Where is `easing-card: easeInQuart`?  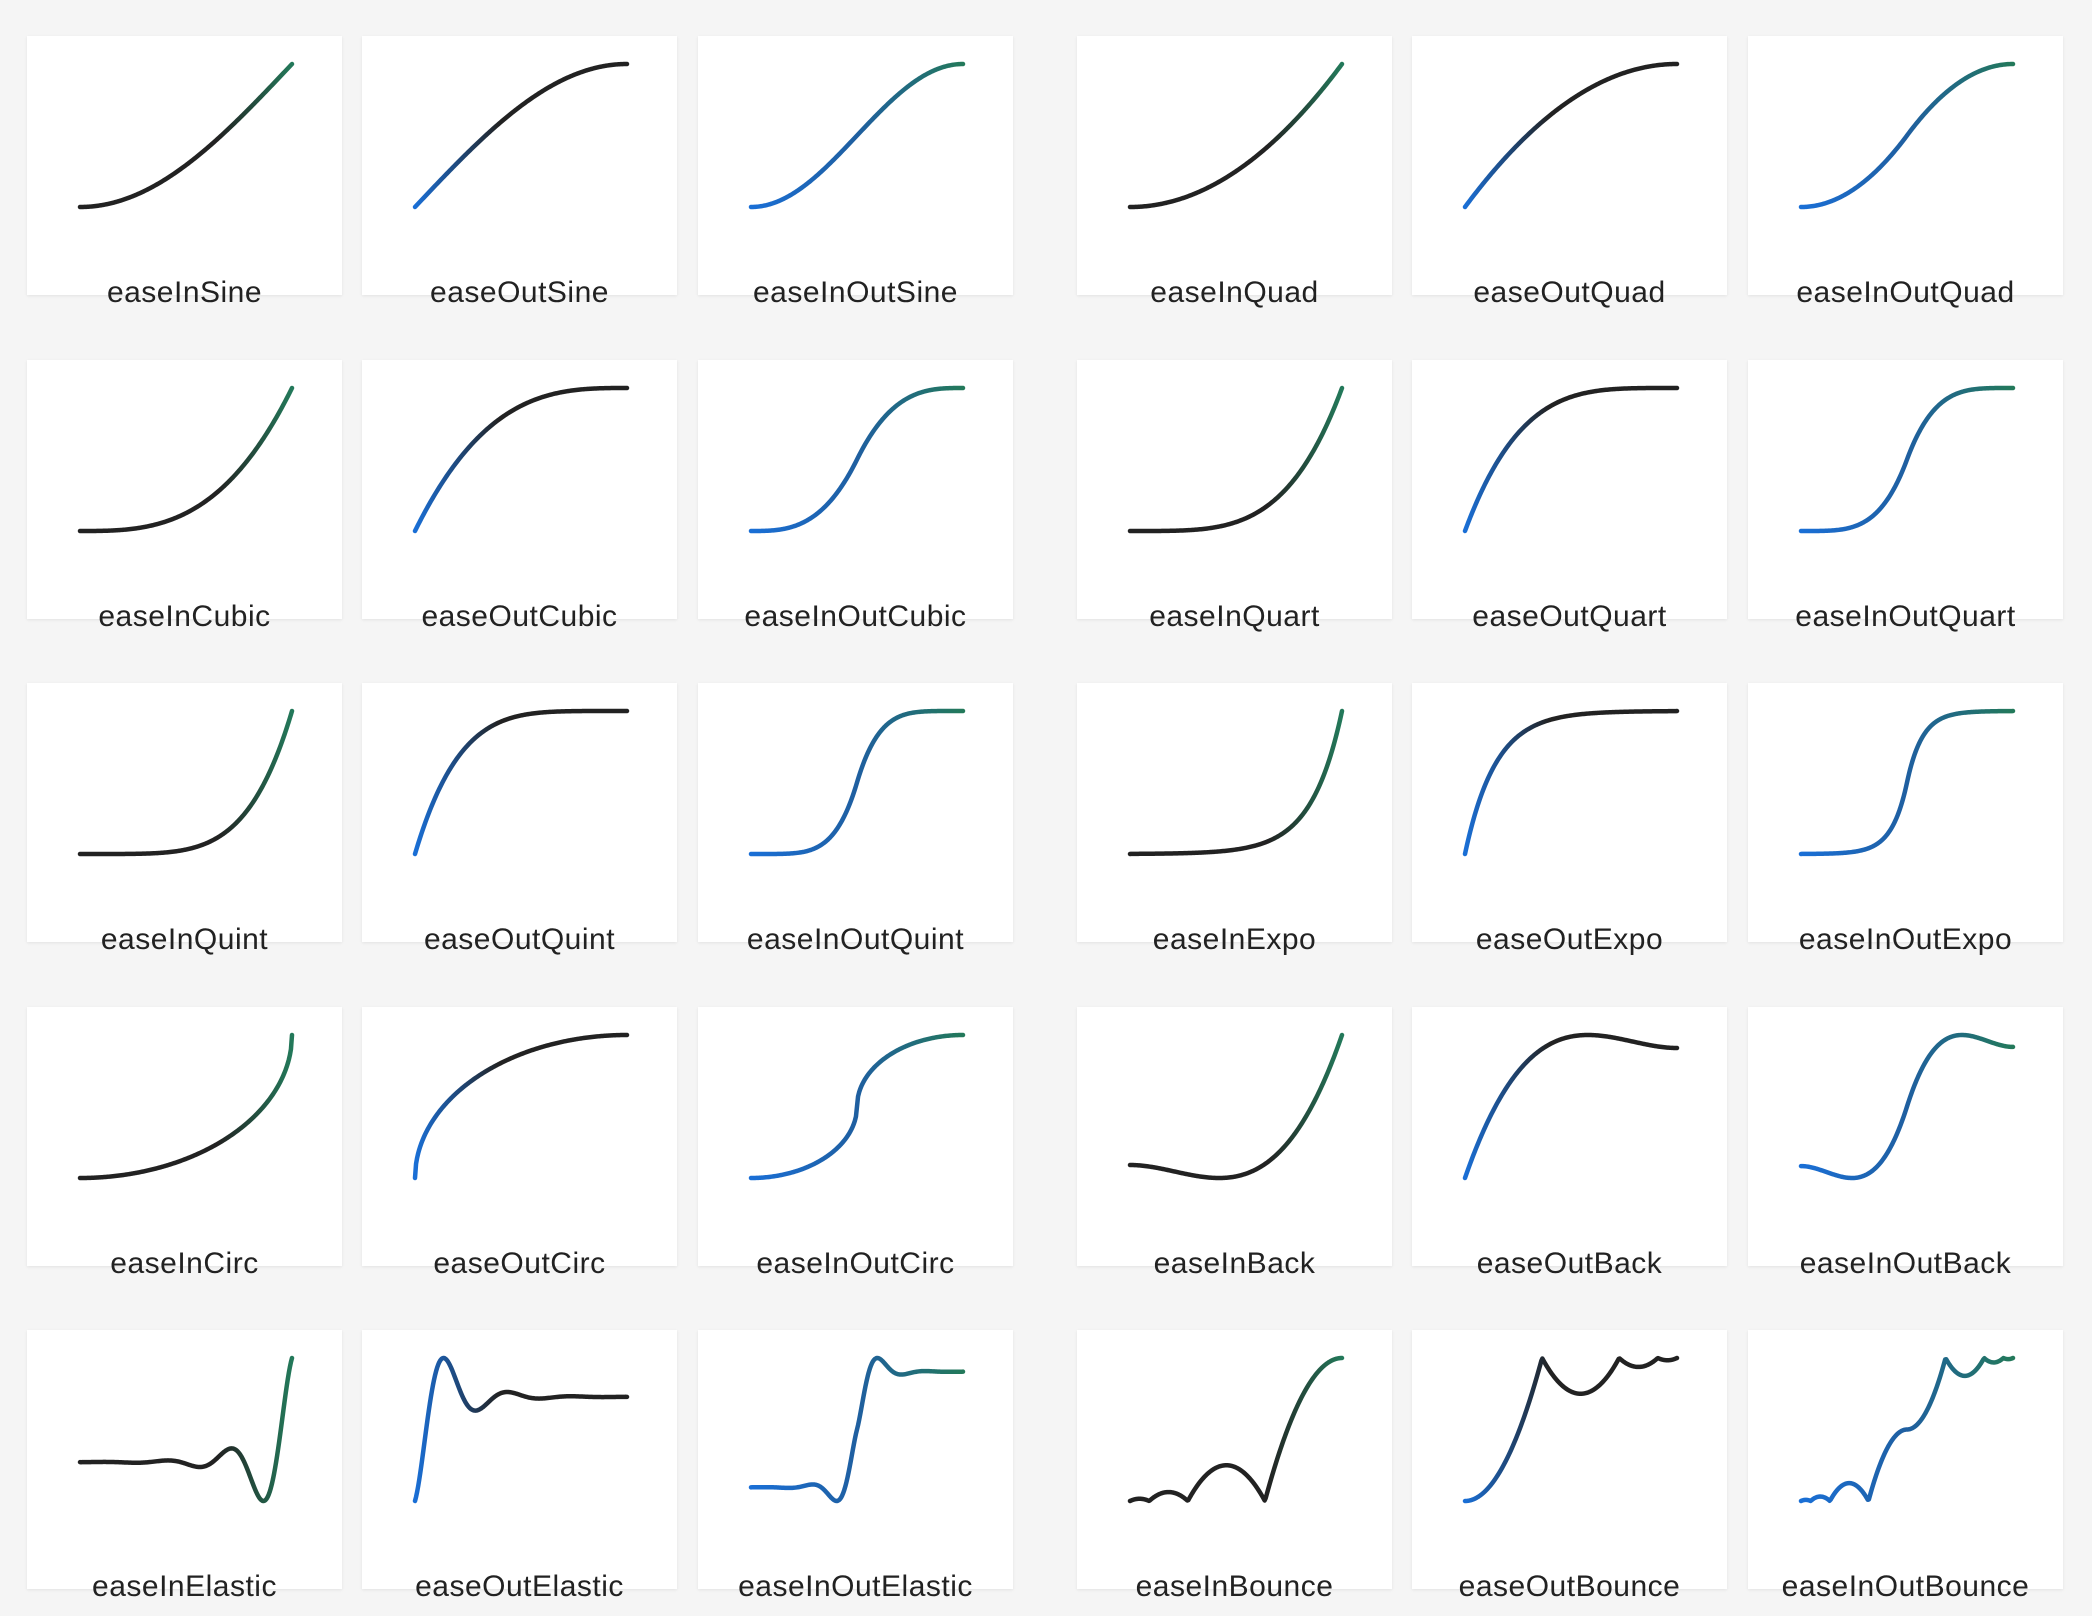
easing-card: easeInQuart is located at coordinates (1234, 496).